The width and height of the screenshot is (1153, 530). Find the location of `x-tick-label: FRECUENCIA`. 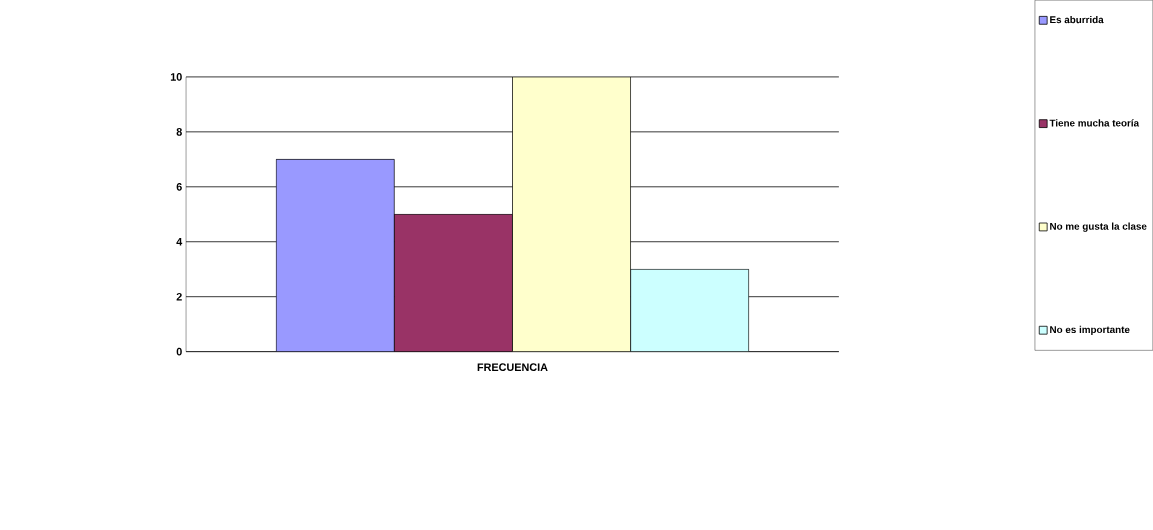

x-tick-label: FRECUENCIA is located at coordinates (512, 367).